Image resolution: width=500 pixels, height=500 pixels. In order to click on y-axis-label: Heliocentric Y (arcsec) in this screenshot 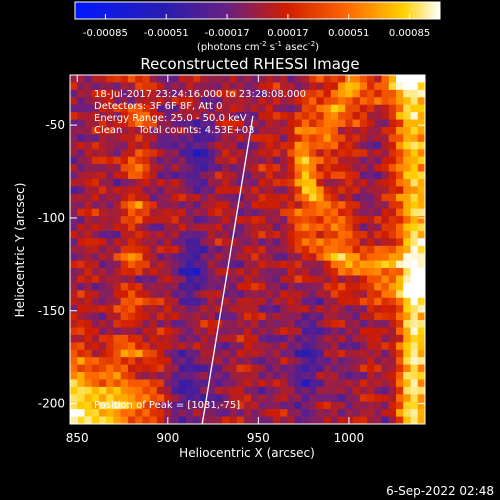, I will do `click(20, 250)`.